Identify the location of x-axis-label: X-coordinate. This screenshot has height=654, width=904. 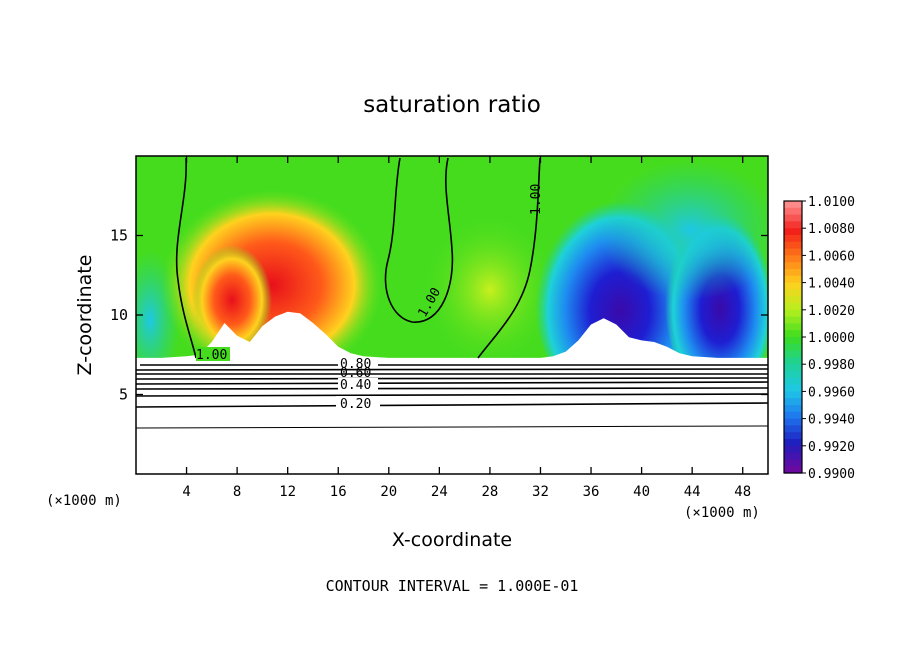
(452, 540).